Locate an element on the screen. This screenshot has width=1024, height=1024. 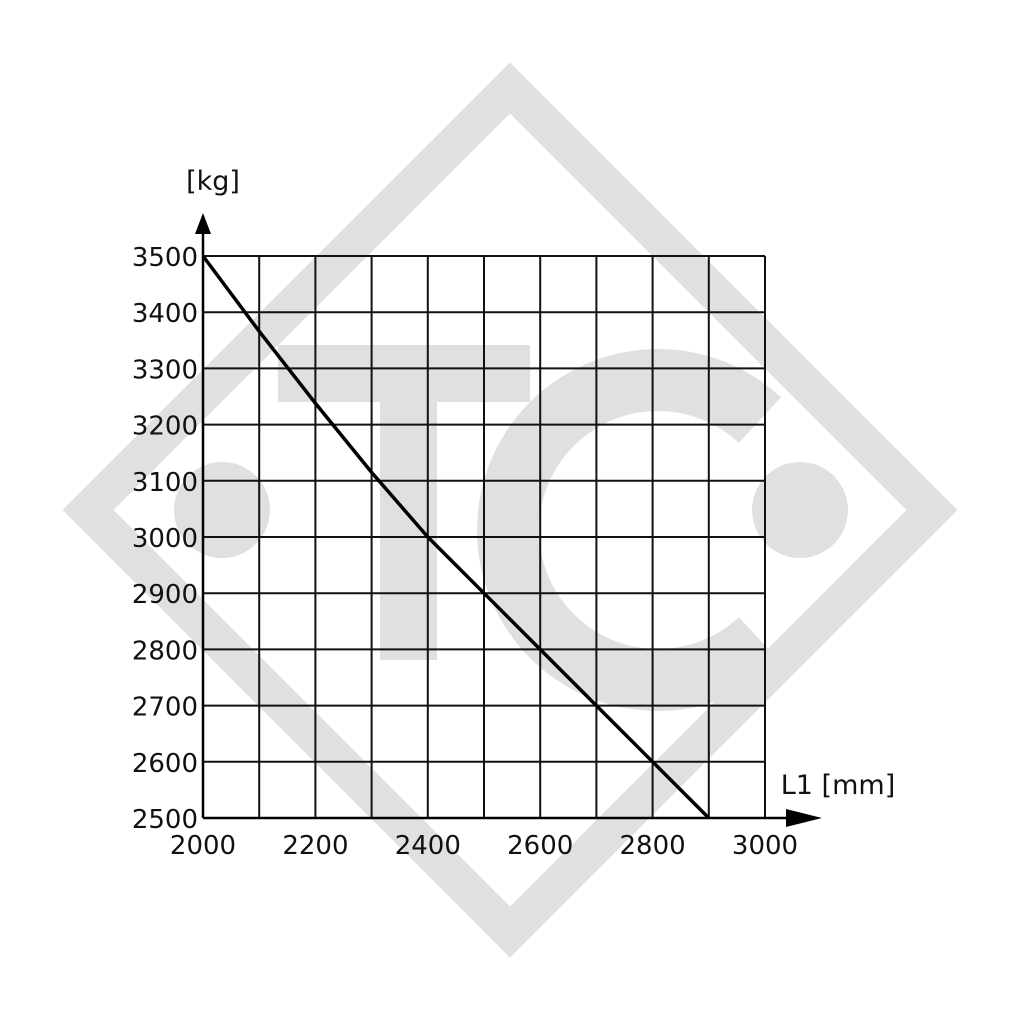
y-tick-label: 3200 is located at coordinates (165, 427).